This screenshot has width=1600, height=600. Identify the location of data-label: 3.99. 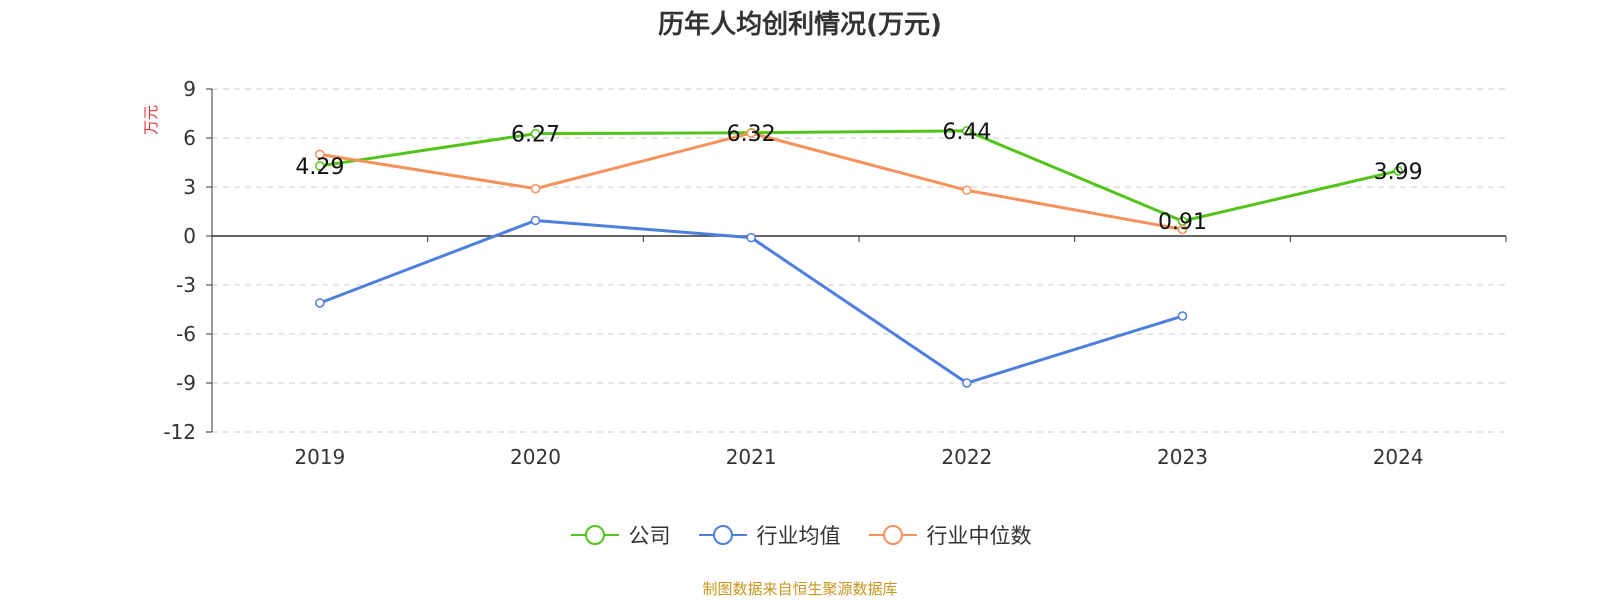
(1398, 172).